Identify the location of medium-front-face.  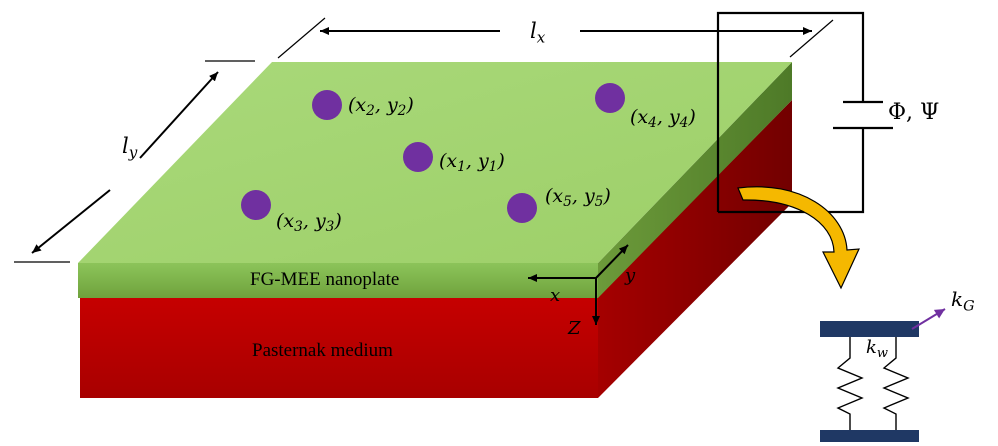
(339, 347).